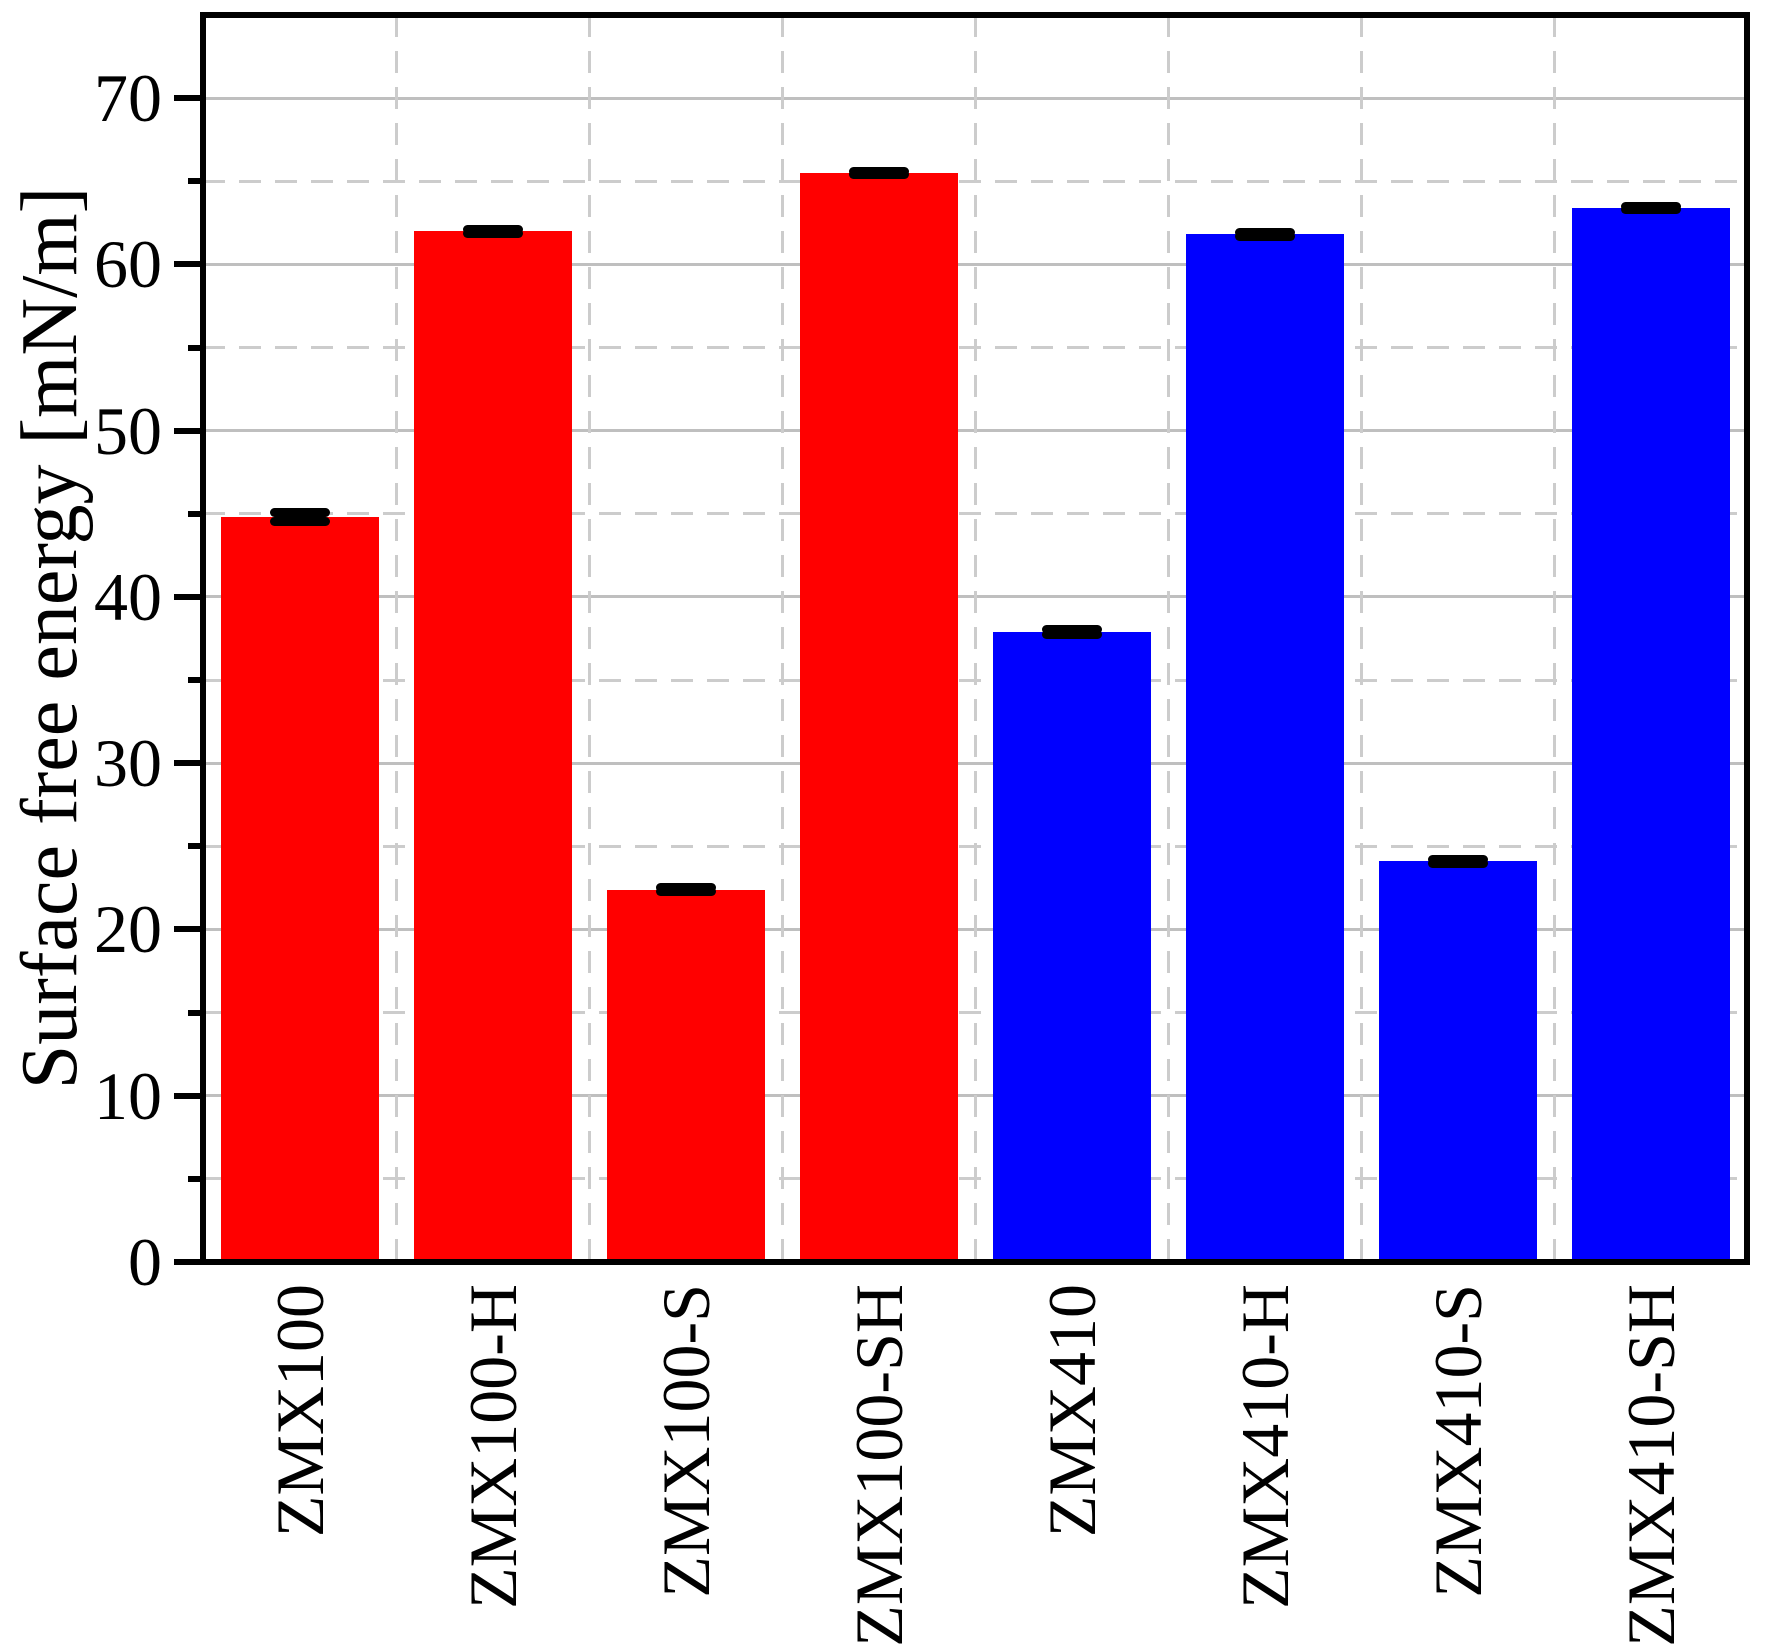 The image size is (1765, 1647). Describe the element at coordinates (878, 1465) in the screenshot. I see `x-axis-label-zmx100-sh: ZMX100-SH` at that location.